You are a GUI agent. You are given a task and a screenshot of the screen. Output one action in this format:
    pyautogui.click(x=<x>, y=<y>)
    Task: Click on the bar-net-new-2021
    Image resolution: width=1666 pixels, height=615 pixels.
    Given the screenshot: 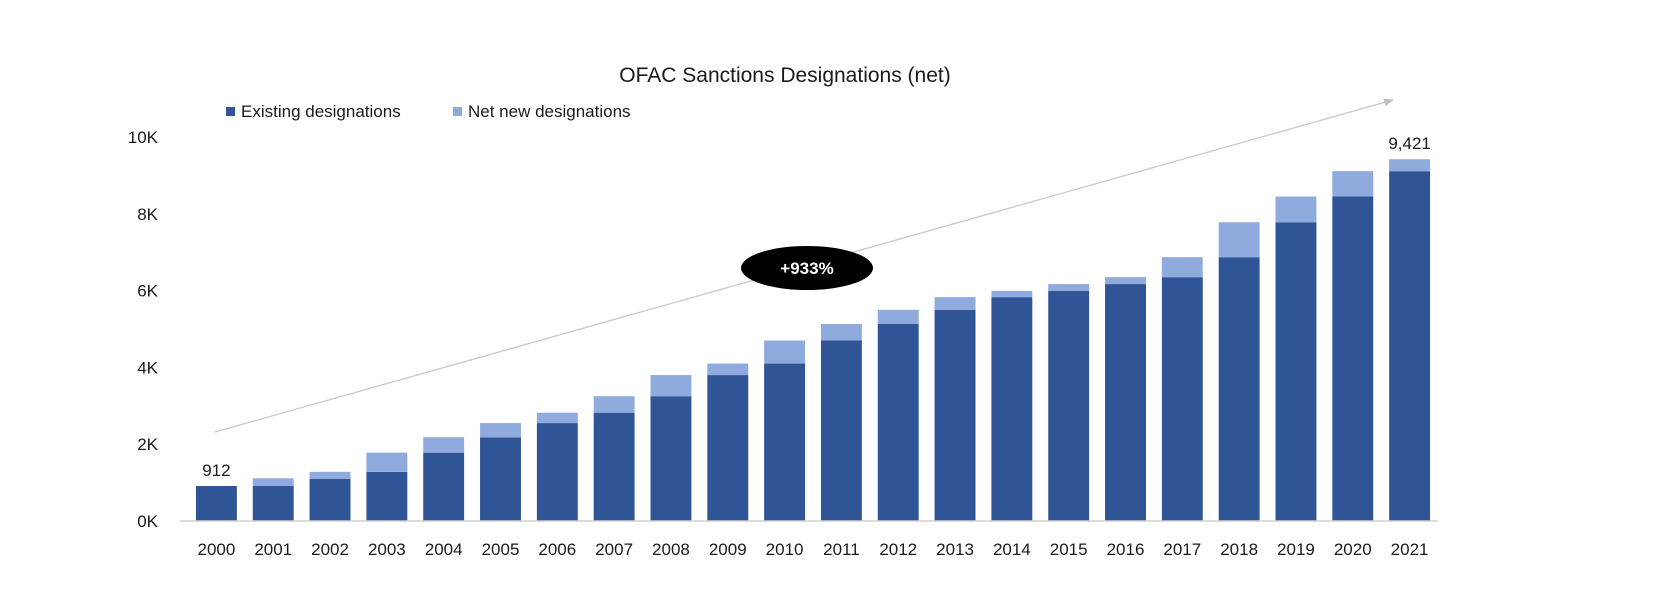 What is the action you would take?
    pyautogui.click(x=1410, y=165)
    